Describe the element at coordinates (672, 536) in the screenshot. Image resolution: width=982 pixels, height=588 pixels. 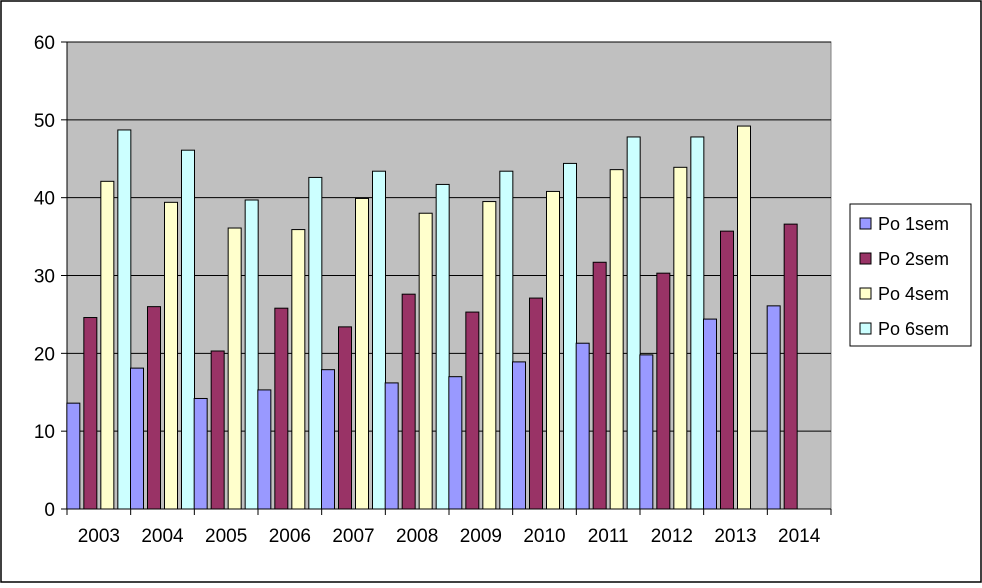
I see `x-tick-label: 2012` at that location.